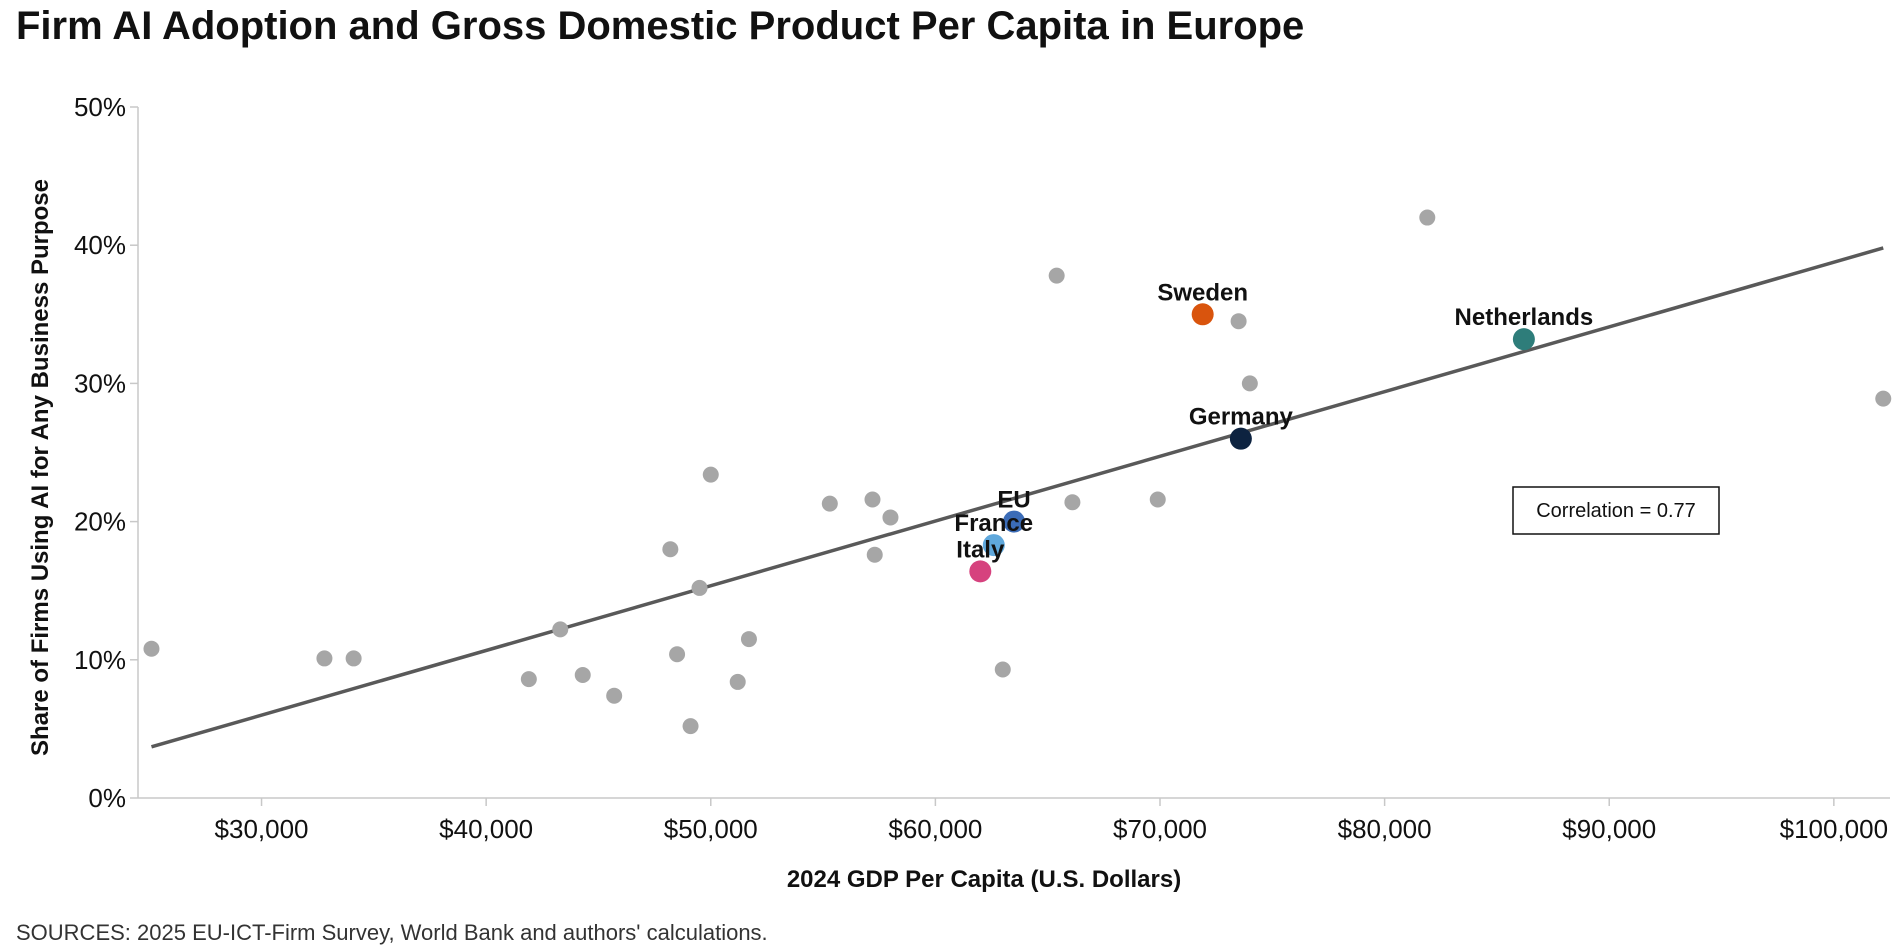  I want to click on correlation-annotation: Correlation = 0.77, so click(1616, 510).